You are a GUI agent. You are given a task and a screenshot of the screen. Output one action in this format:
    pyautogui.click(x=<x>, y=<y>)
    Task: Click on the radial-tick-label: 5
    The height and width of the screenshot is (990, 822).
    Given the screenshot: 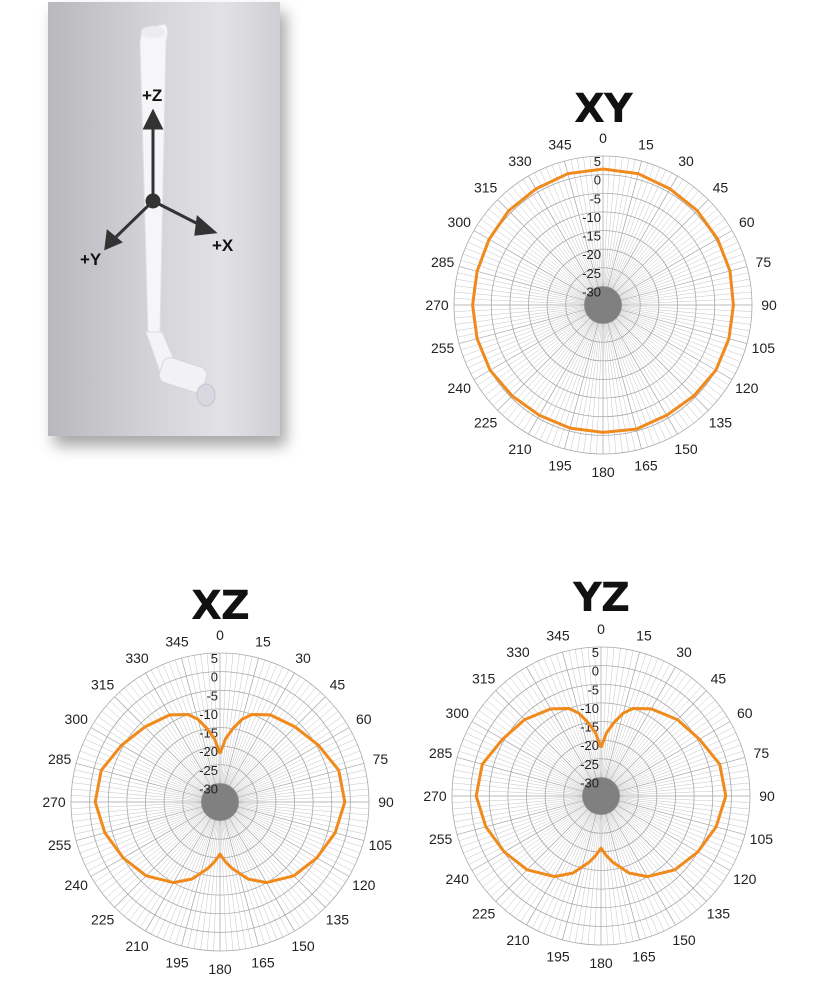 What is the action you would take?
    pyautogui.click(x=595, y=652)
    